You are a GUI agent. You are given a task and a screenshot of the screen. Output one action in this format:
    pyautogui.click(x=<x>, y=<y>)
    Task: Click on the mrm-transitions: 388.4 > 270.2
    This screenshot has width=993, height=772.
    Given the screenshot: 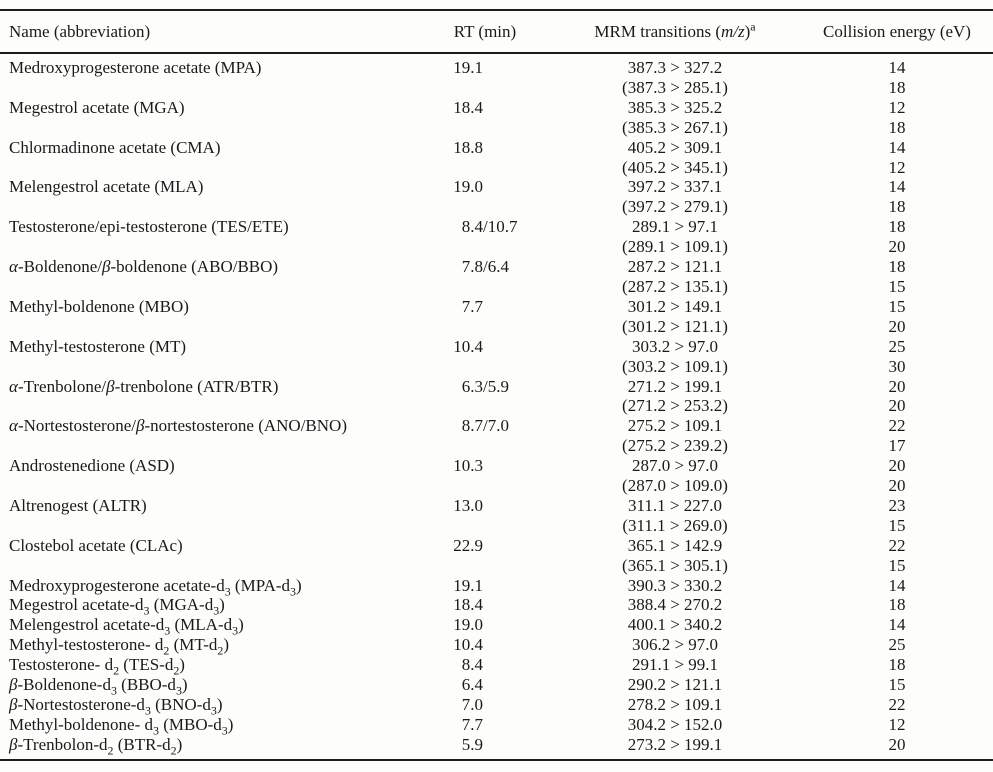 What is the action you would take?
    pyautogui.click(x=675, y=605)
    